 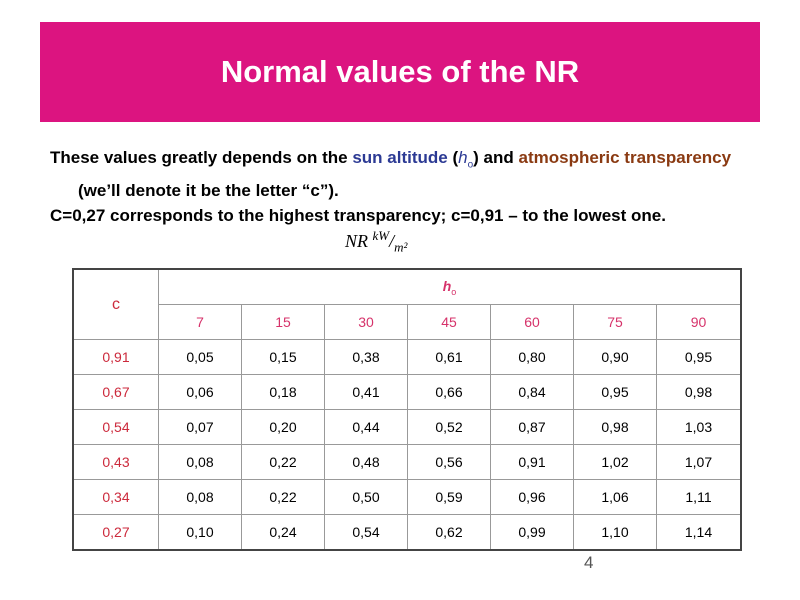 What do you see at coordinates (200, 357) in the screenshot?
I see `cell: 0,05` at bounding box center [200, 357].